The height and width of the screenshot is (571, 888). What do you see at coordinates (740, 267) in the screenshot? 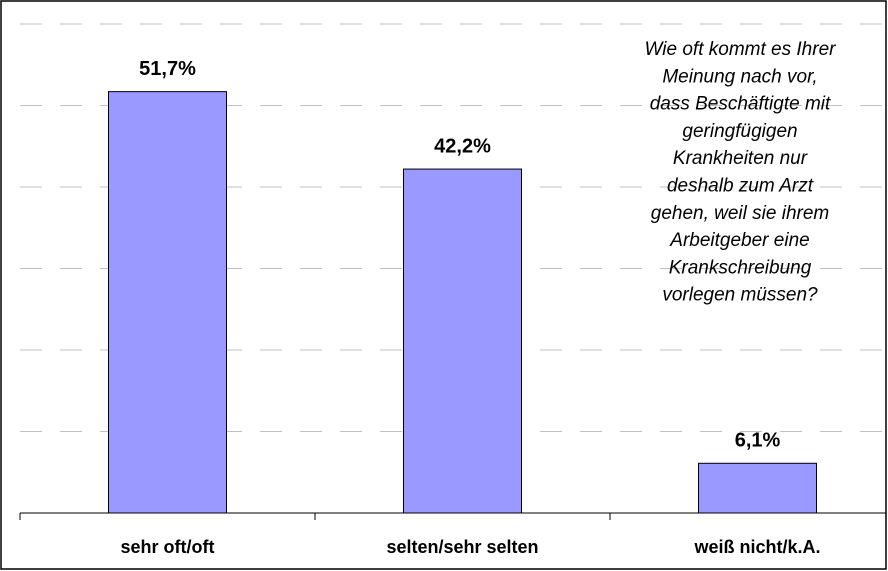
I see `annotation: Krankschreibung` at bounding box center [740, 267].